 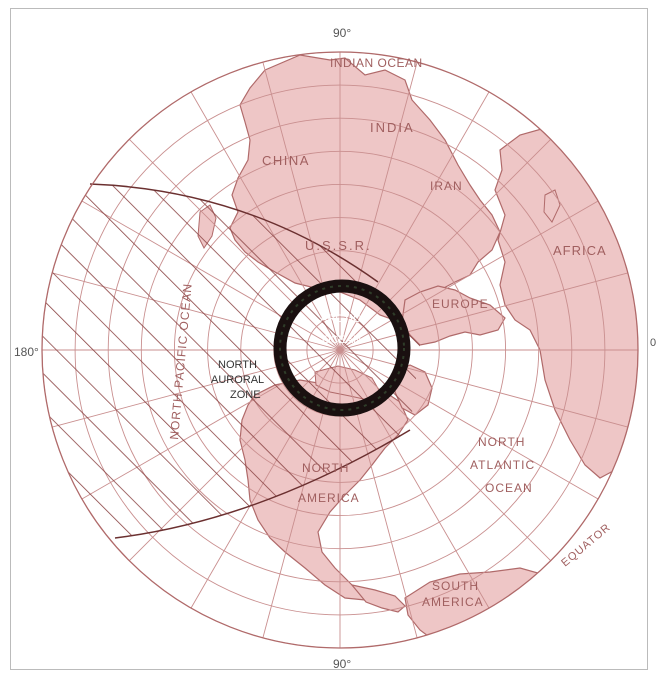 What do you see at coordinates (509, 488) in the screenshot?
I see `label-north-atlantic-3: OCEAN` at bounding box center [509, 488].